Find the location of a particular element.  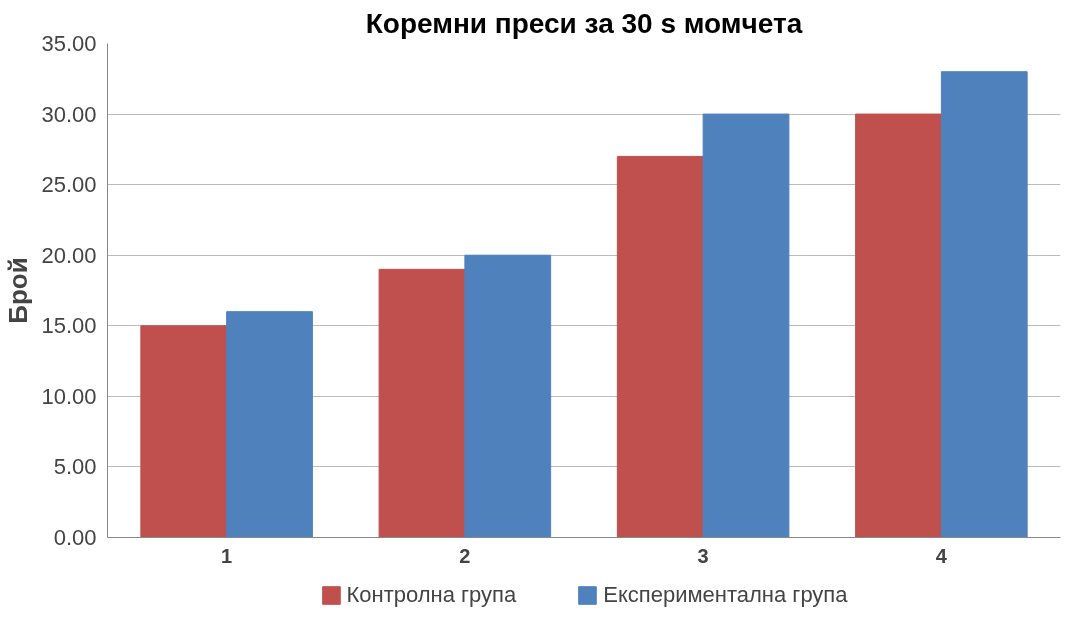

y-tick-label: 10.00 is located at coordinates (69, 396).